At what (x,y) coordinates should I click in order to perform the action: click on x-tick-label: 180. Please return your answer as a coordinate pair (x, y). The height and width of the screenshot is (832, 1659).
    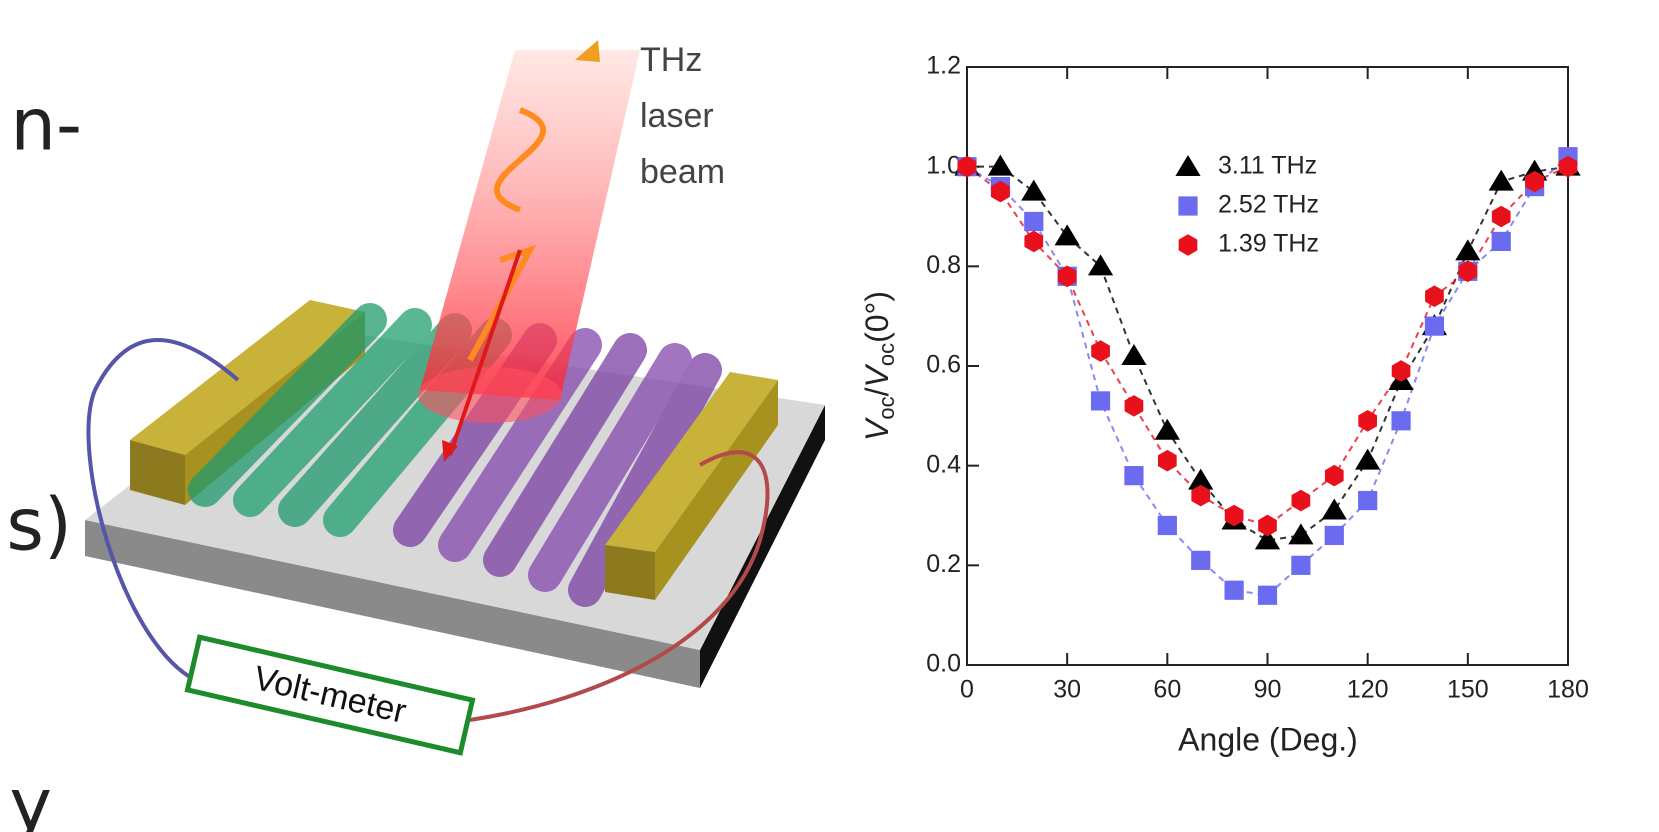
    Looking at the image, I should click on (1568, 690).